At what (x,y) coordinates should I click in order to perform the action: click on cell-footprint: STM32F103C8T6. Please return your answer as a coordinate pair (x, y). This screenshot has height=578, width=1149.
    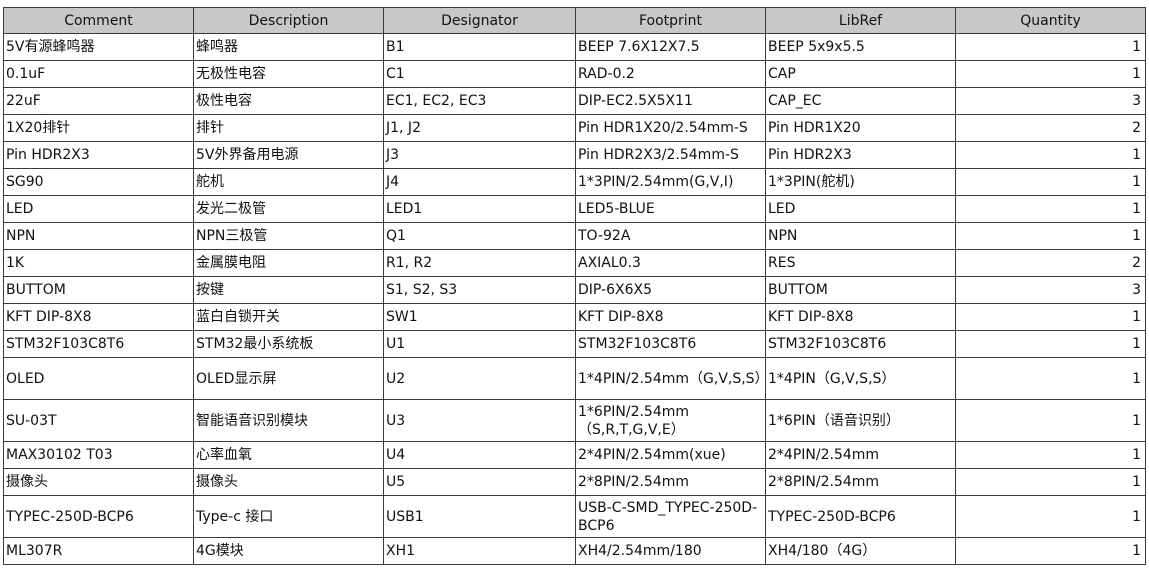
    Looking at the image, I should click on (670, 344).